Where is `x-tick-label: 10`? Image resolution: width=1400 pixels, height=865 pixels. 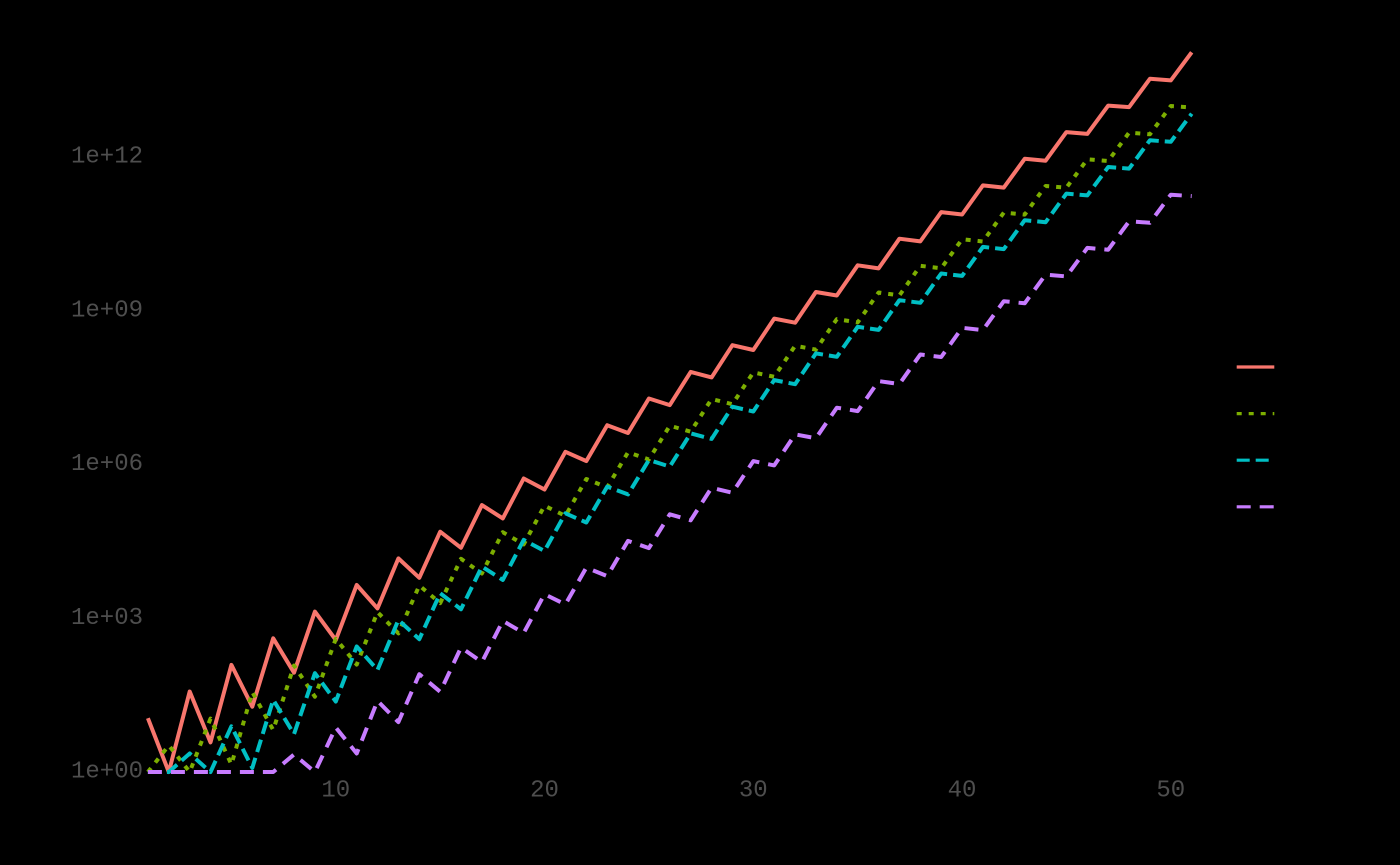 x-tick-label: 10 is located at coordinates (335, 791).